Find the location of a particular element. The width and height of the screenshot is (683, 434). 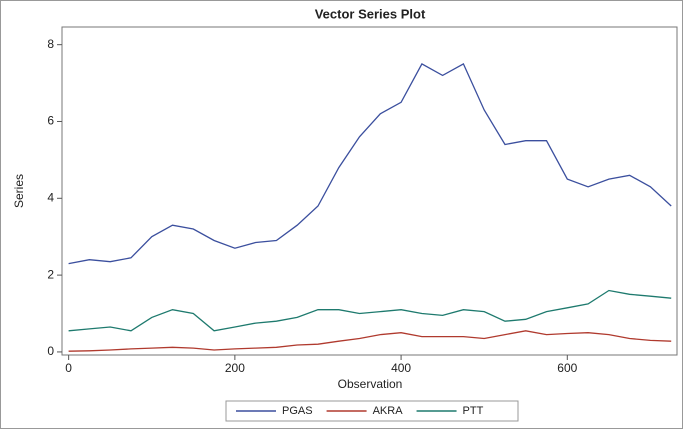

x-tick-label: 600 is located at coordinates (567, 368).